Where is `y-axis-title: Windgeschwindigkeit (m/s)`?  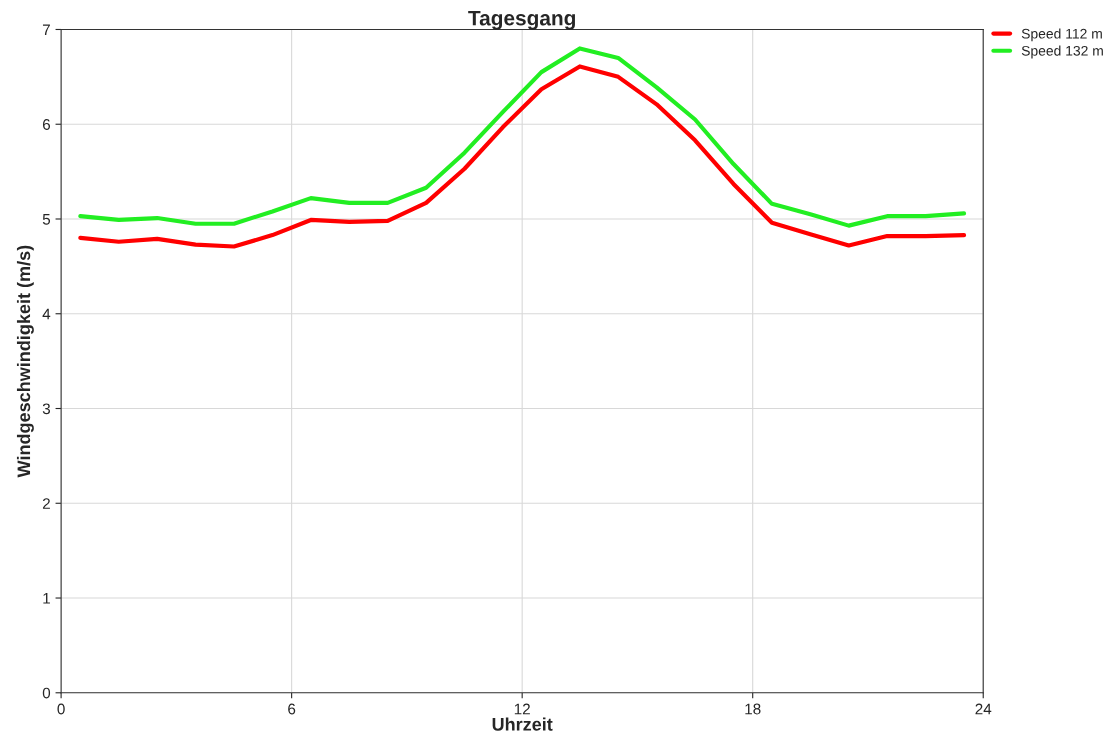
y-axis-title: Windgeschwindigkeit (m/s) is located at coordinates (25, 361).